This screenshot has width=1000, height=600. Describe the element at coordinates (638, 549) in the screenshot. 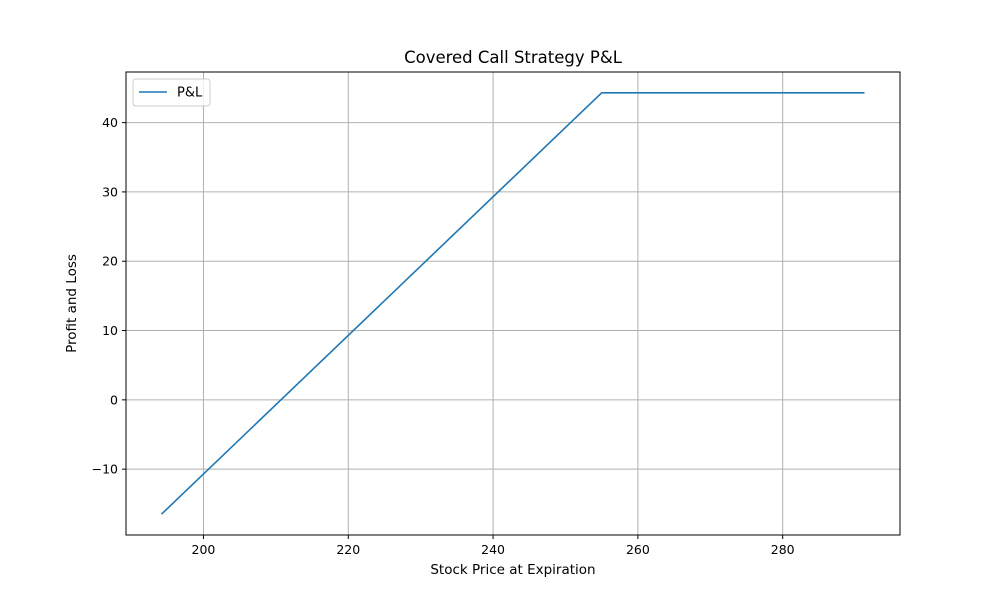

I see `x-tick-label: 260` at that location.